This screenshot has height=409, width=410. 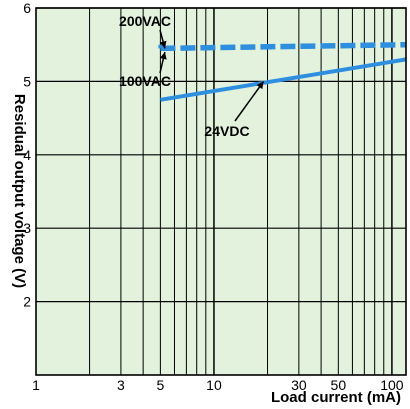 I want to click on y-tick-label: 5, so click(x=27, y=81).